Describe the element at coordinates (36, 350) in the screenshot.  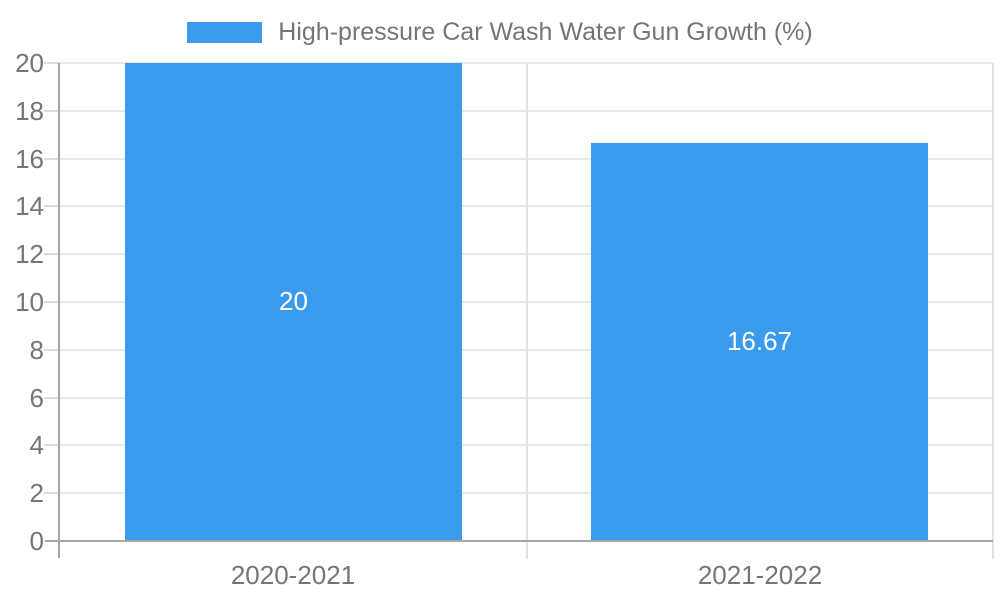
I see `y-axis-tick-label: 8` at that location.